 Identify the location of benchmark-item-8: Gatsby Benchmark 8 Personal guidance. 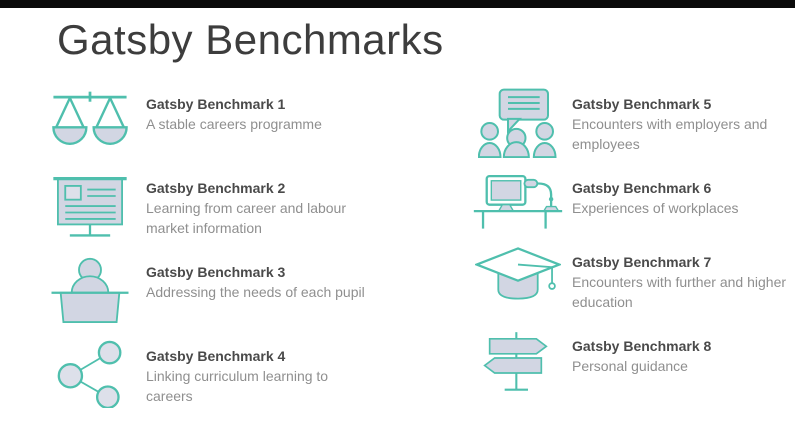
(632, 372).